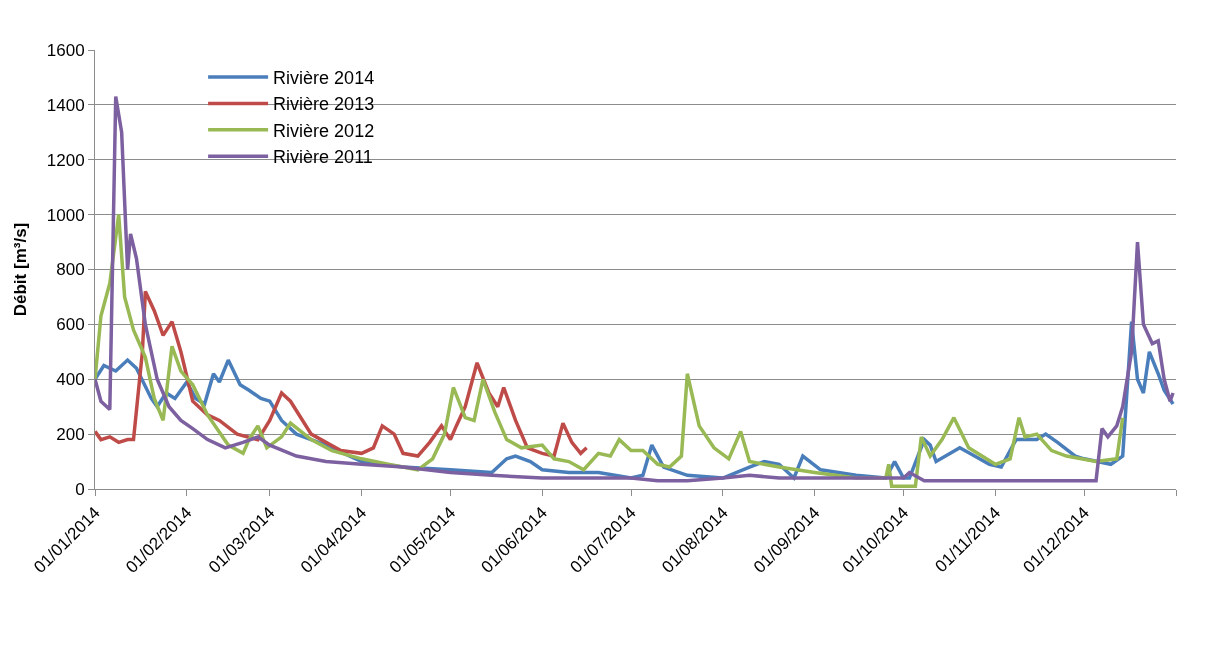 The width and height of the screenshot is (1210, 669). What do you see at coordinates (323, 157) in the screenshot?
I see `legend-label: Rivière 2011` at bounding box center [323, 157].